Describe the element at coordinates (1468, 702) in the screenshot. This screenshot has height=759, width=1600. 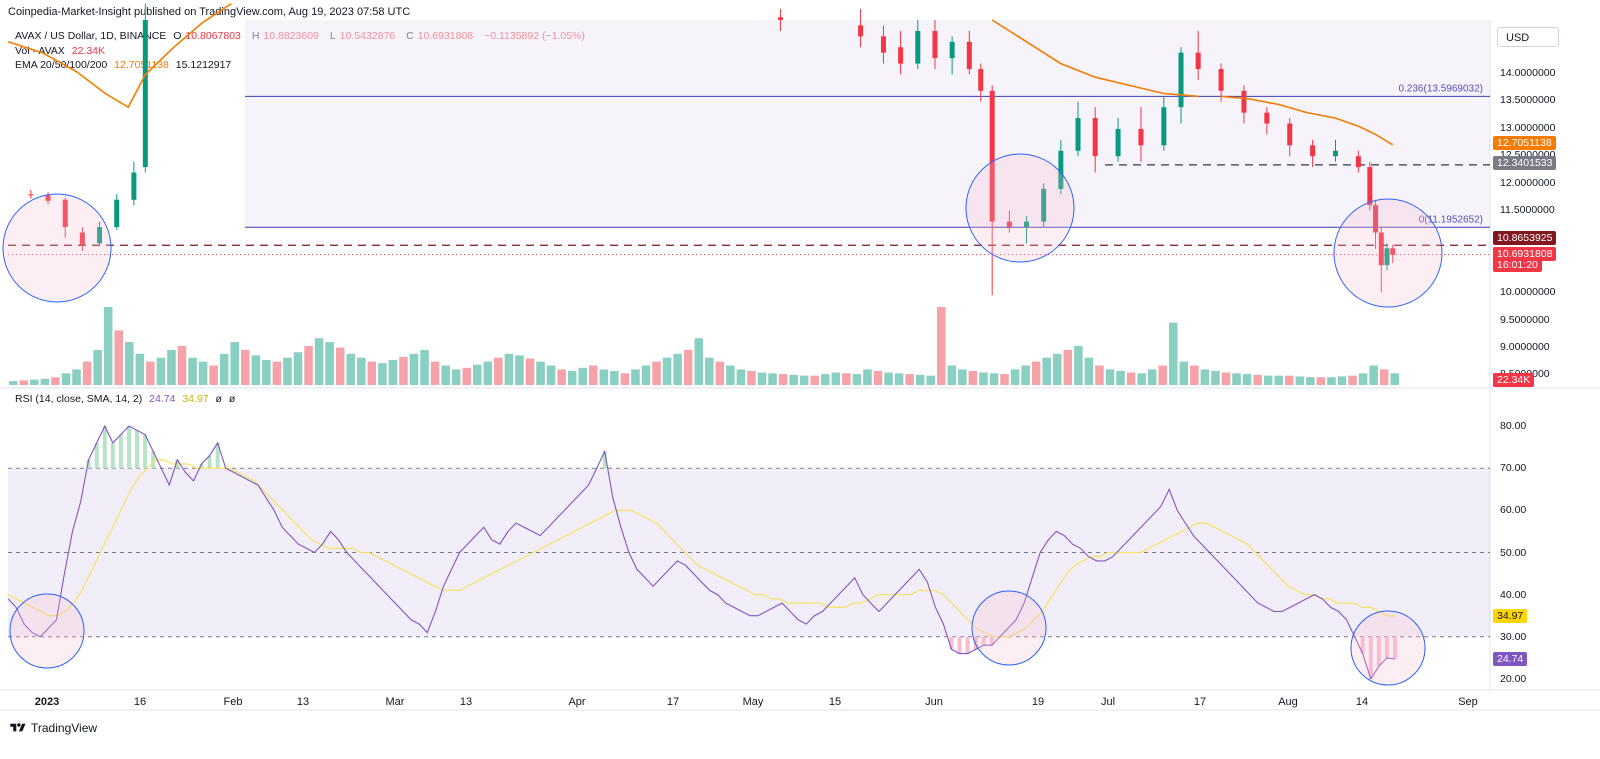
I see `time-axis-label: Sep` at that location.